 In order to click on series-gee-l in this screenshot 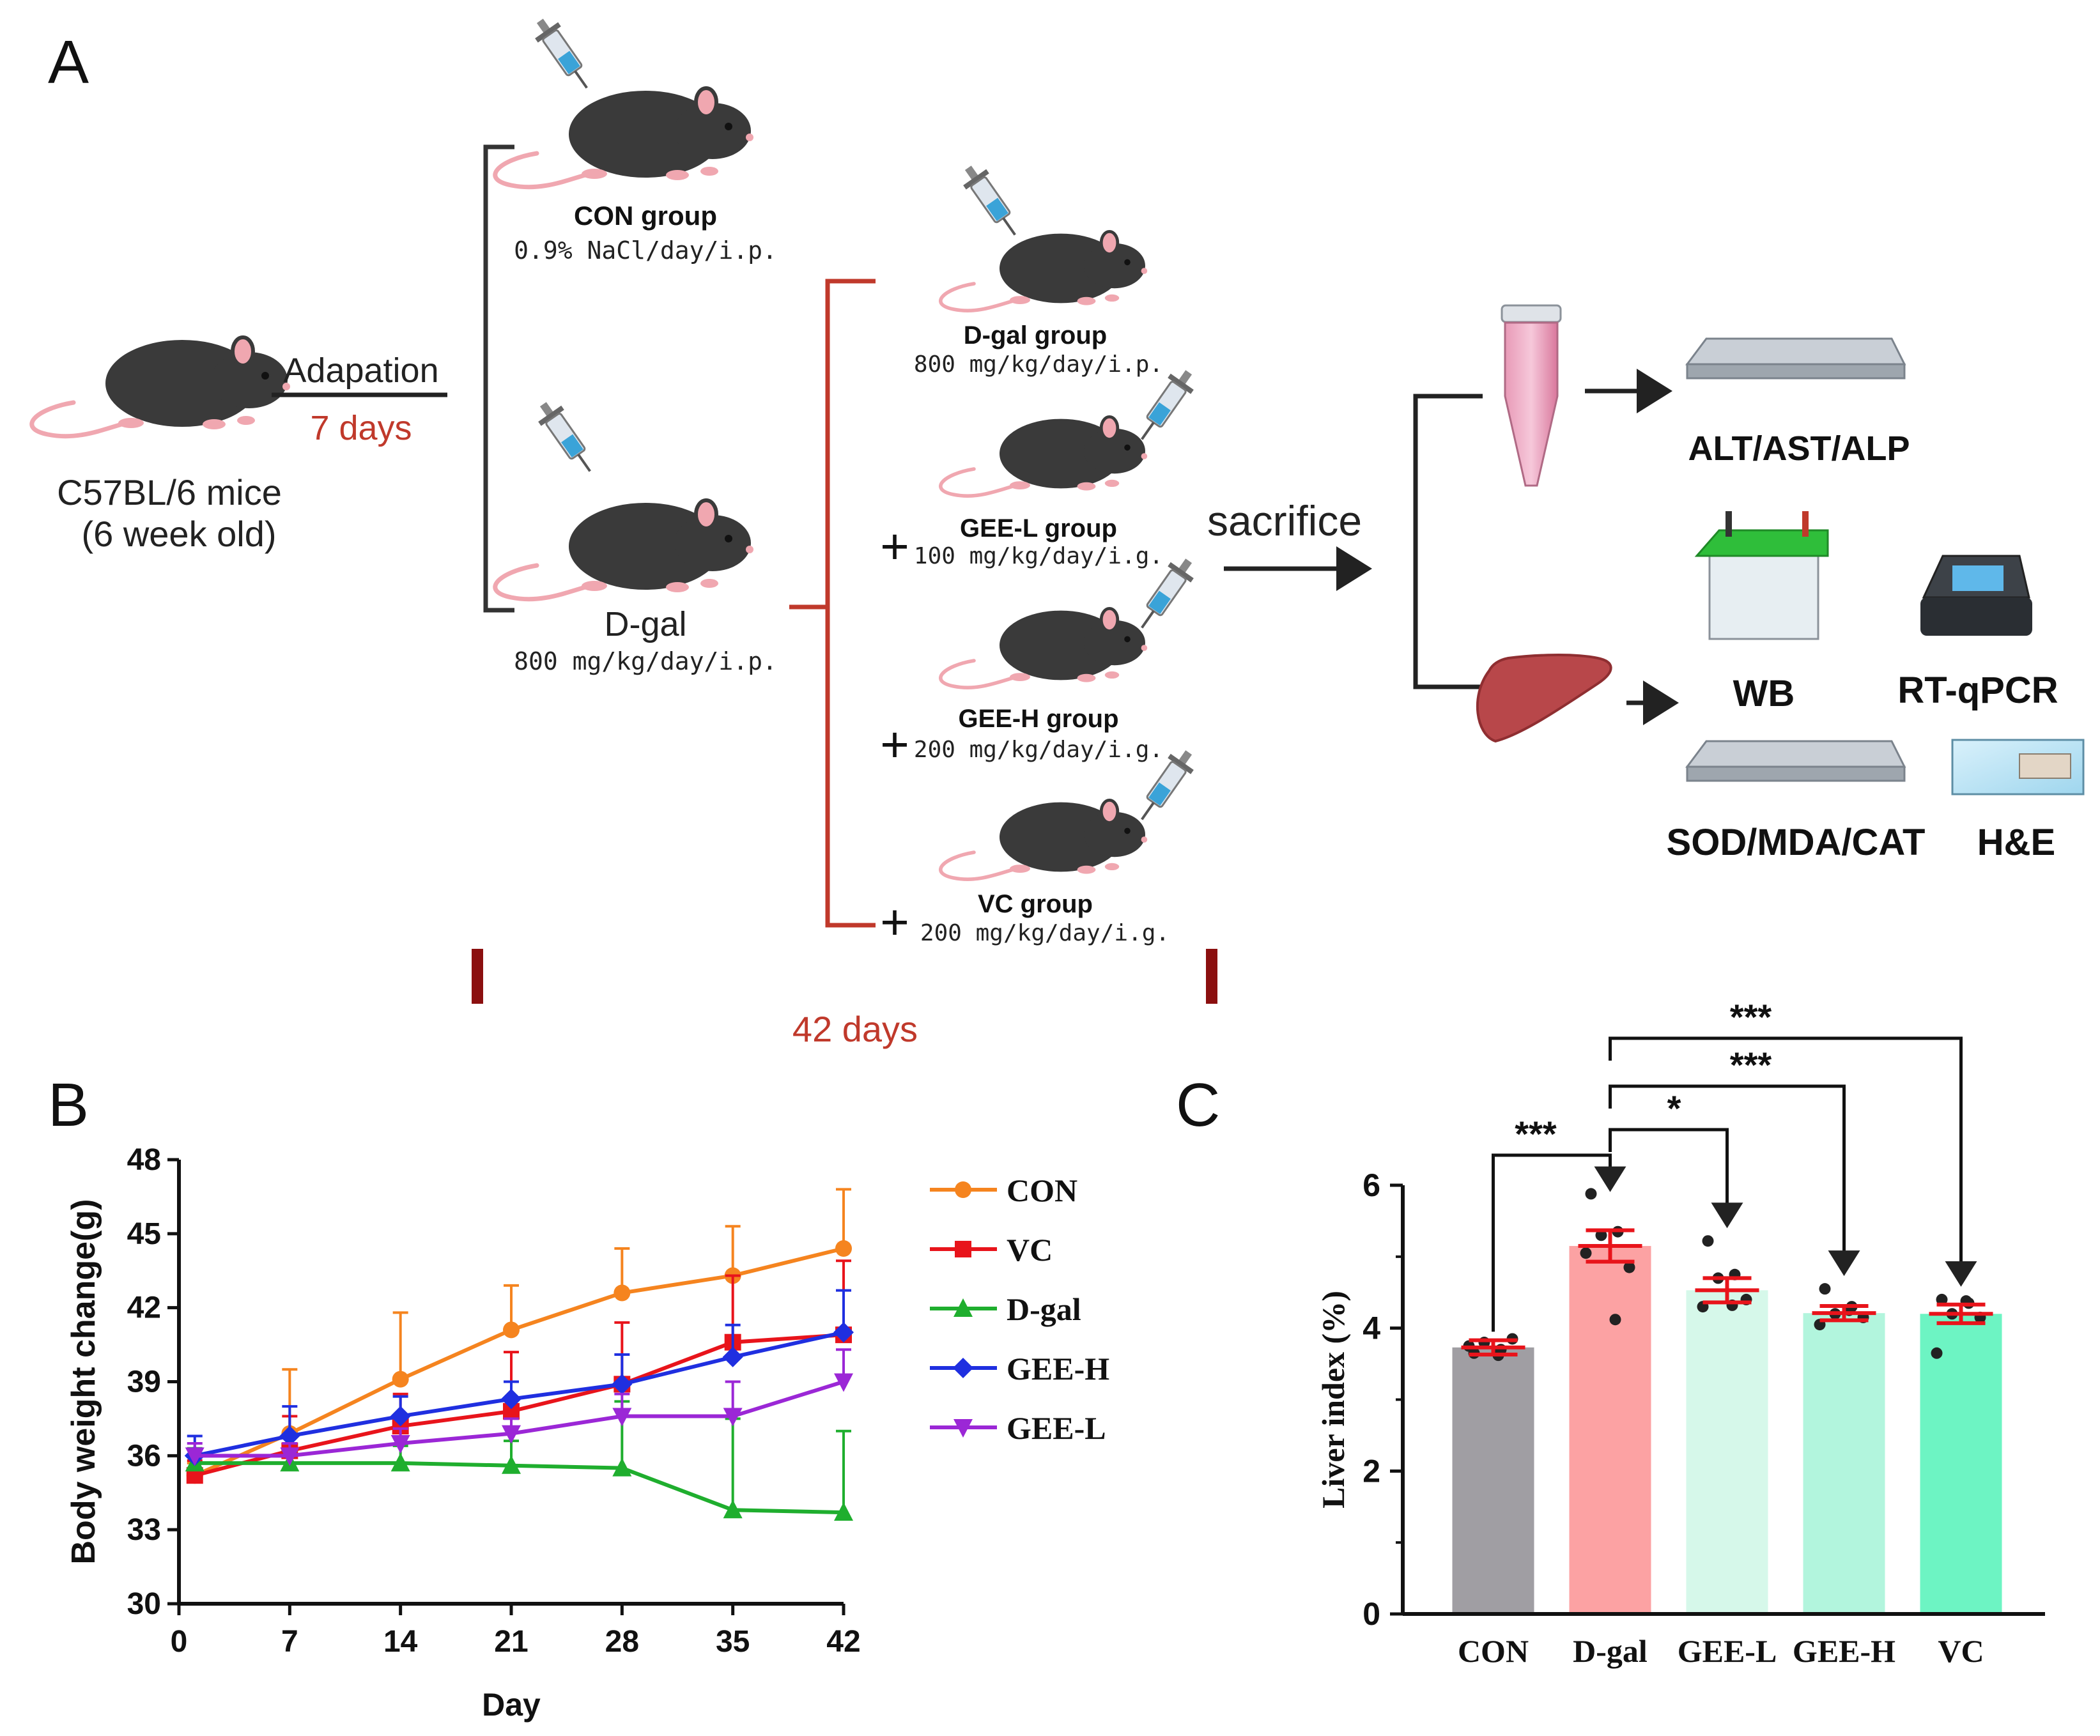, I will do `click(519, 1407)`.